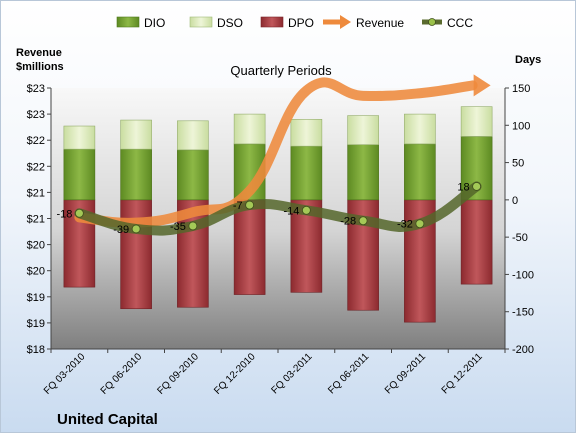 The width and height of the screenshot is (576, 439). What do you see at coordinates (36, 350) in the screenshot?
I see `left-tick-label: $18` at bounding box center [36, 350].